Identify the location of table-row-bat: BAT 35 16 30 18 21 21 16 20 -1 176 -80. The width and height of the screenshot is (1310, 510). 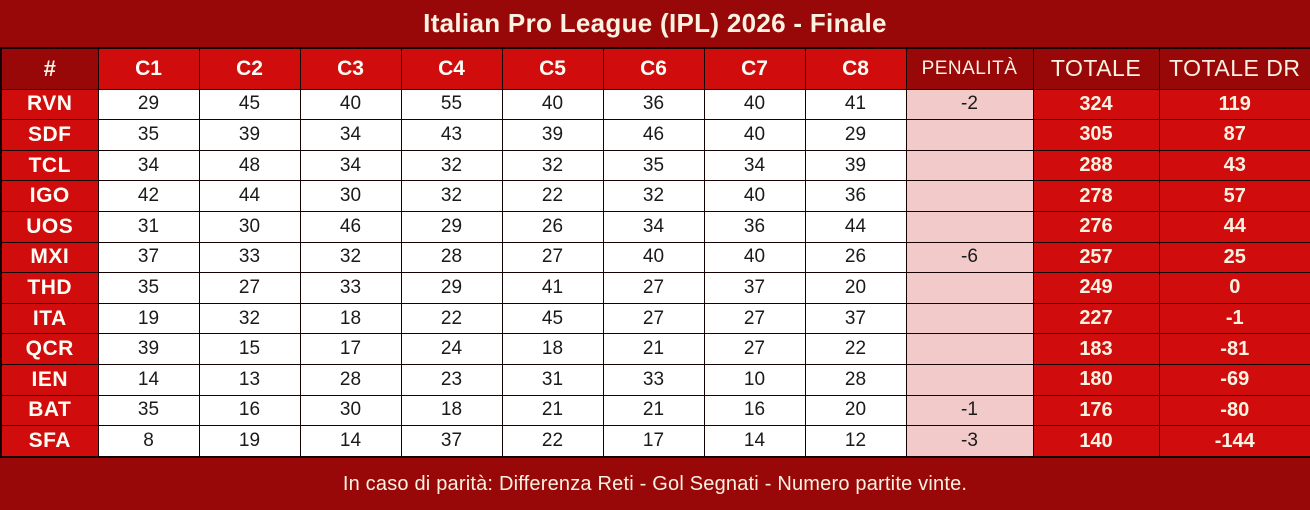
(655, 410).